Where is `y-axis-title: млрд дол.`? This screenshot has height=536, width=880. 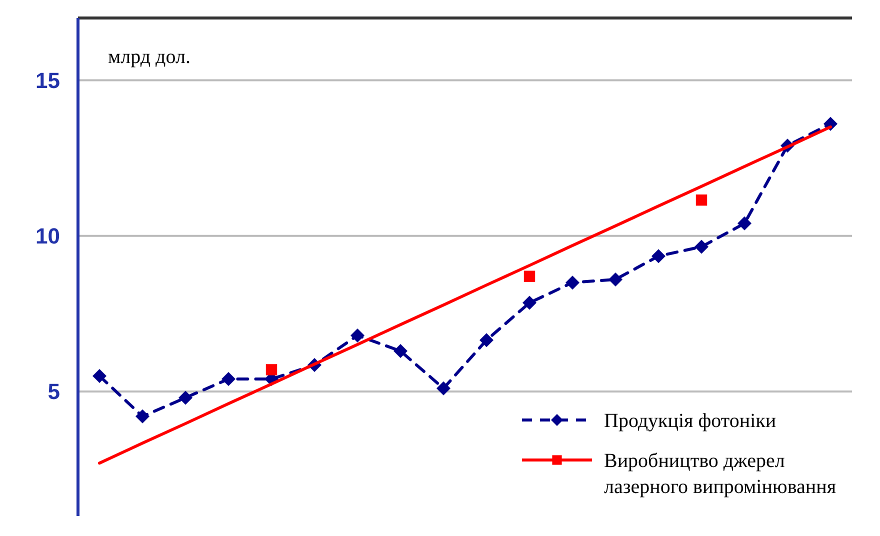 y-axis-title: млрд дол. is located at coordinates (149, 57).